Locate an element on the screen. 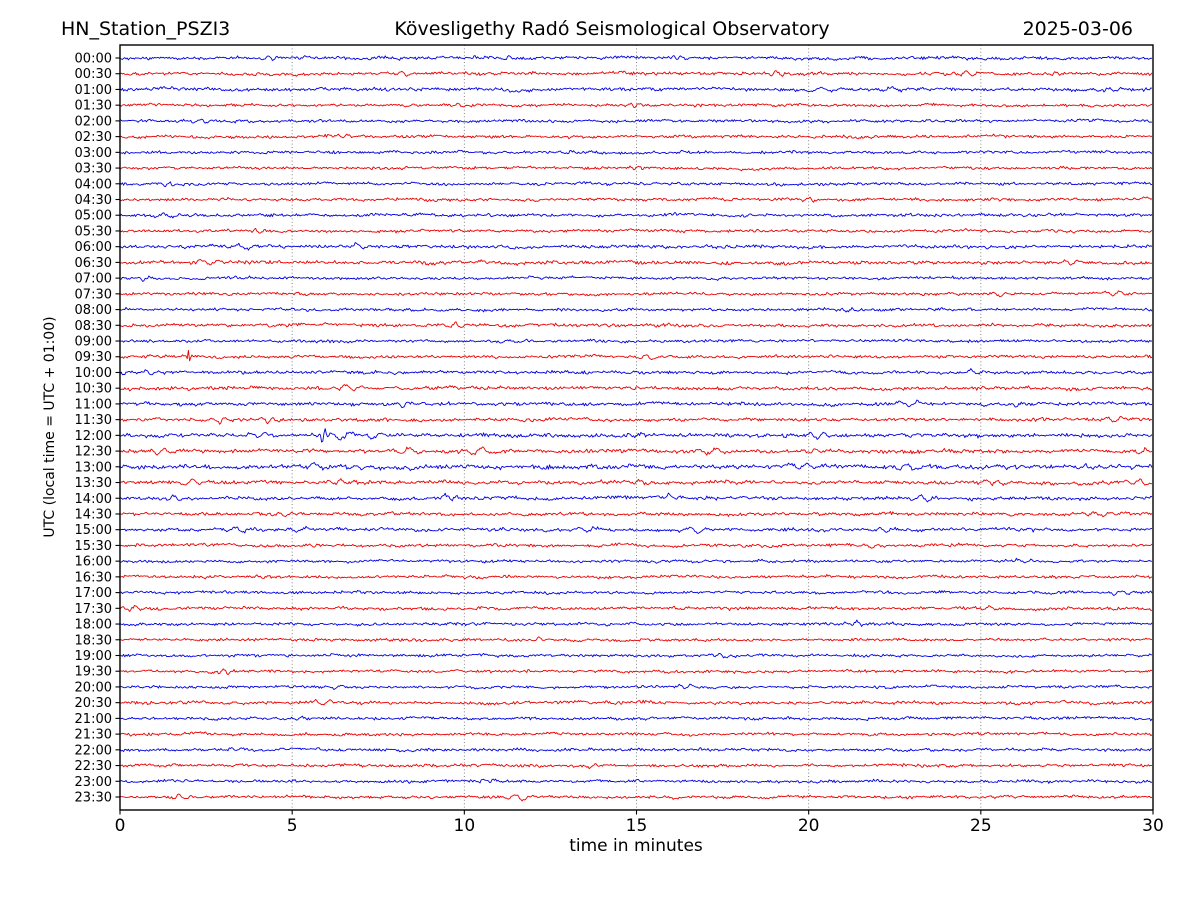 This screenshot has width=1200, height=900. trace-time-label: 02:00 is located at coordinates (93, 121).